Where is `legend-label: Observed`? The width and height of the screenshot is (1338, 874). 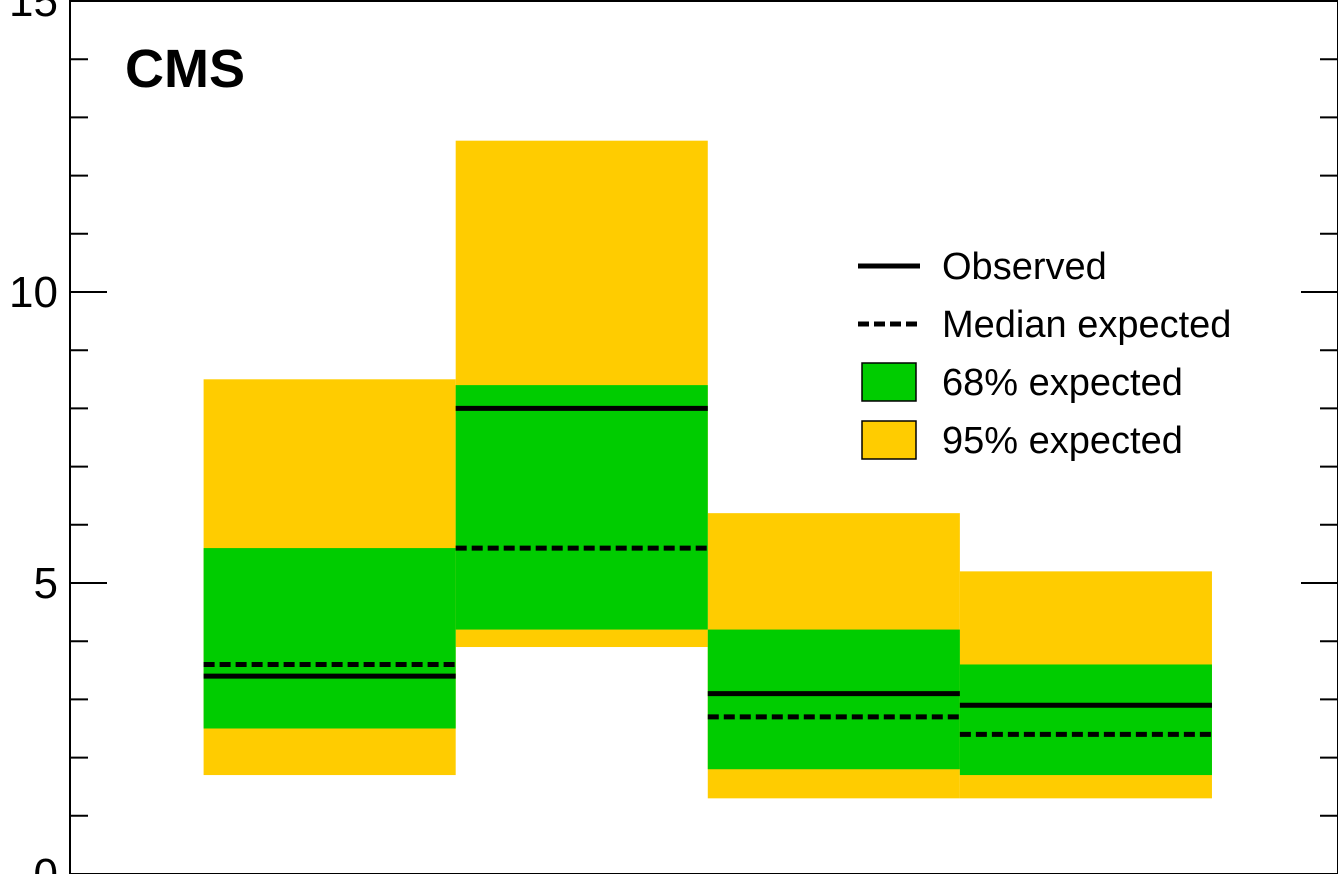 legend-label: Observed is located at coordinates (1024, 267).